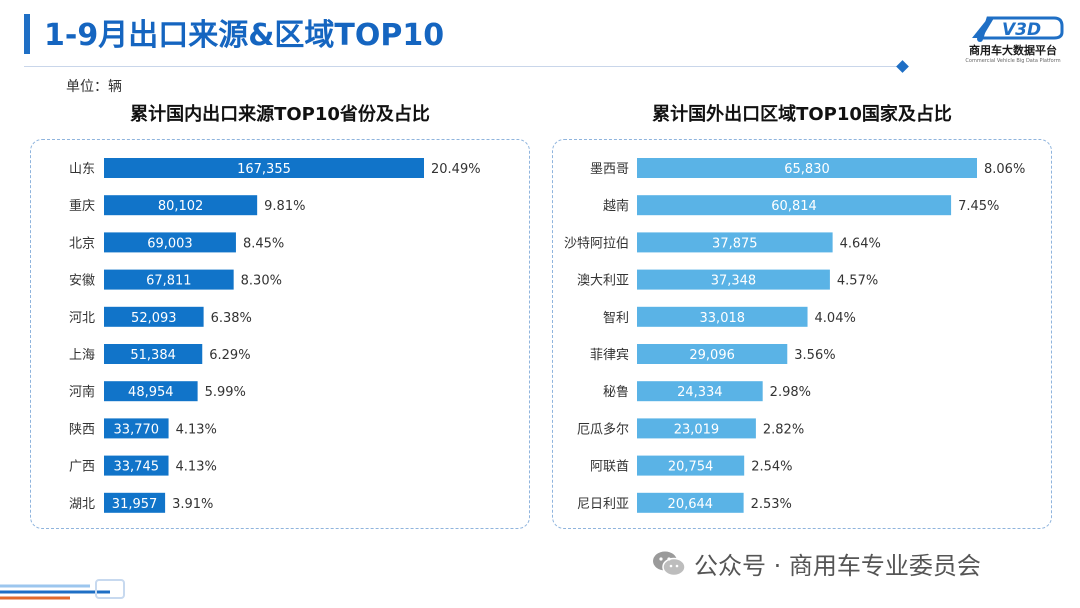 The height and width of the screenshot is (608, 1080). I want to click on page-title: 1-9月出口来源&区域TOP10, so click(244, 35).